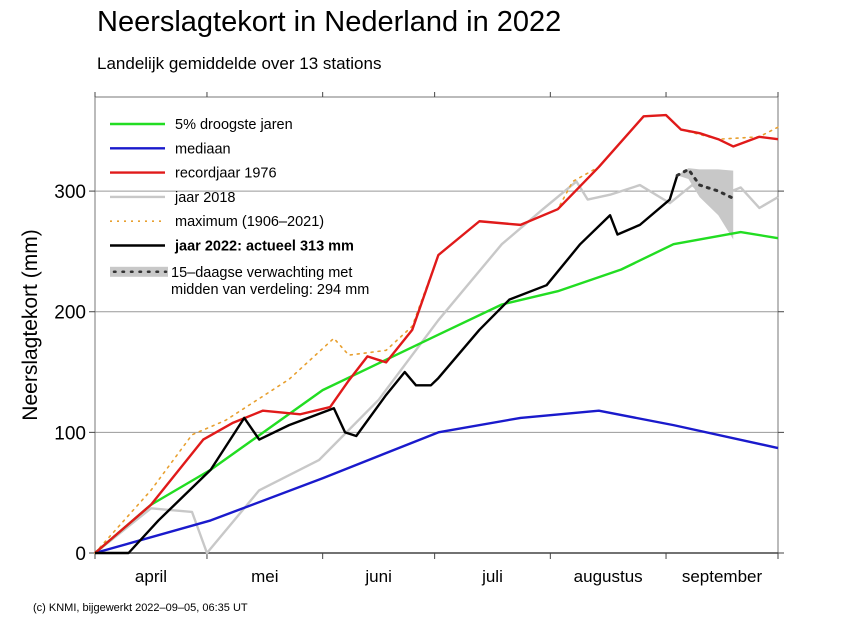  What do you see at coordinates (264, 576) in the screenshot?
I see `x-tick-label-mei: mei` at bounding box center [264, 576].